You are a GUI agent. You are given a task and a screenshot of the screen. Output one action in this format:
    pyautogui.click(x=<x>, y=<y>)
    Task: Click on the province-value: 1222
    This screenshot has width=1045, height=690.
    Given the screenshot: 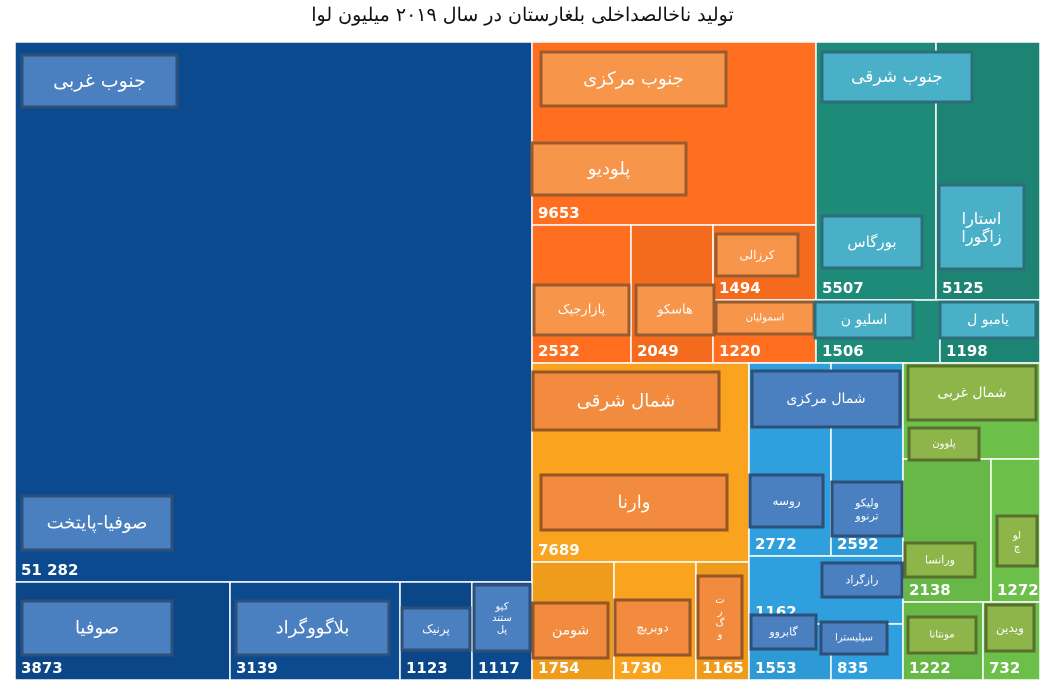 What is the action you would take?
    pyautogui.click(x=930, y=668)
    